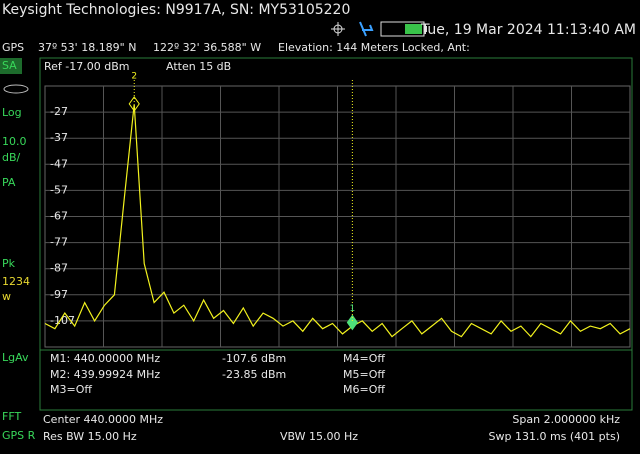 Image resolution: width=640 pixels, height=454 pixels. Describe the element at coordinates (254, 358) in the screenshot. I see `marker-cell: -107.6 dBm` at that location.